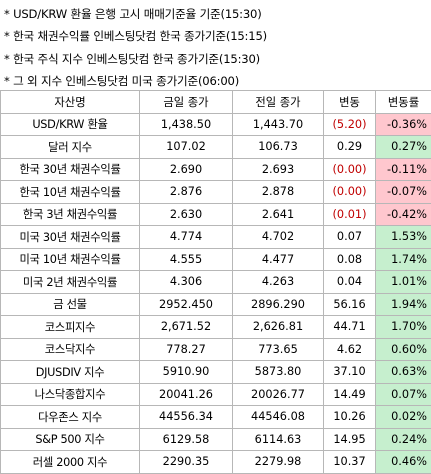 The width and height of the screenshot is (431, 474). What do you see at coordinates (70, 349) in the screenshot?
I see `asset-name-cell: 코스닥지수` at bounding box center [70, 349].